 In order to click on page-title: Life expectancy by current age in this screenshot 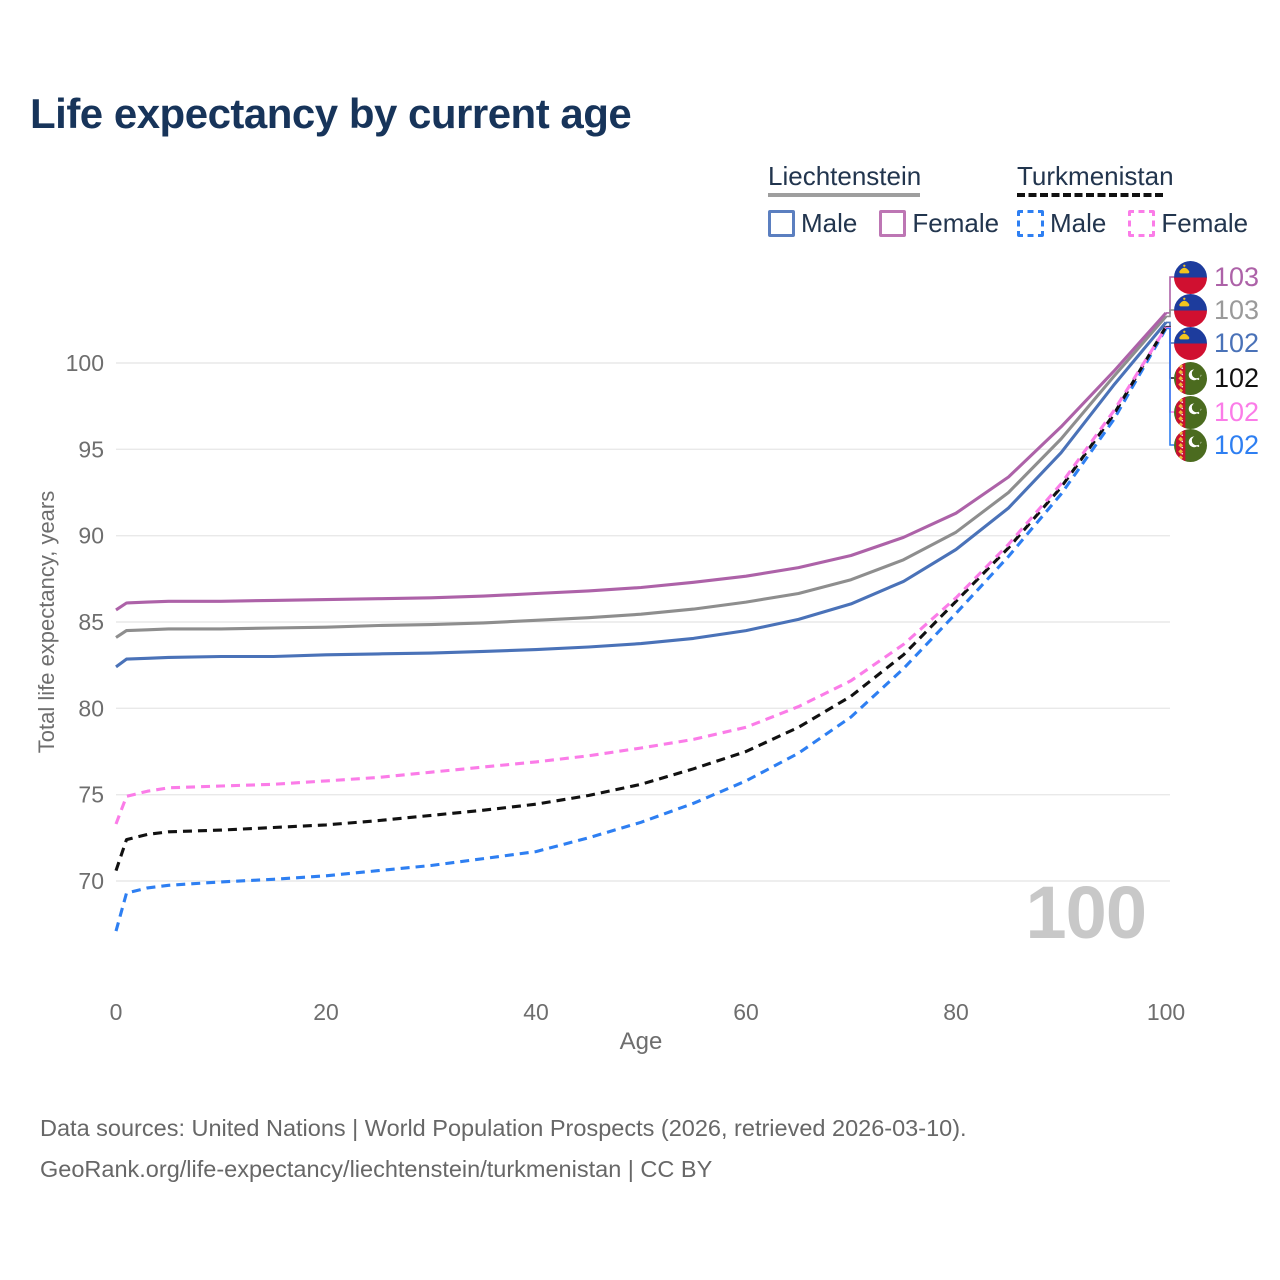, I will do `click(331, 113)`.